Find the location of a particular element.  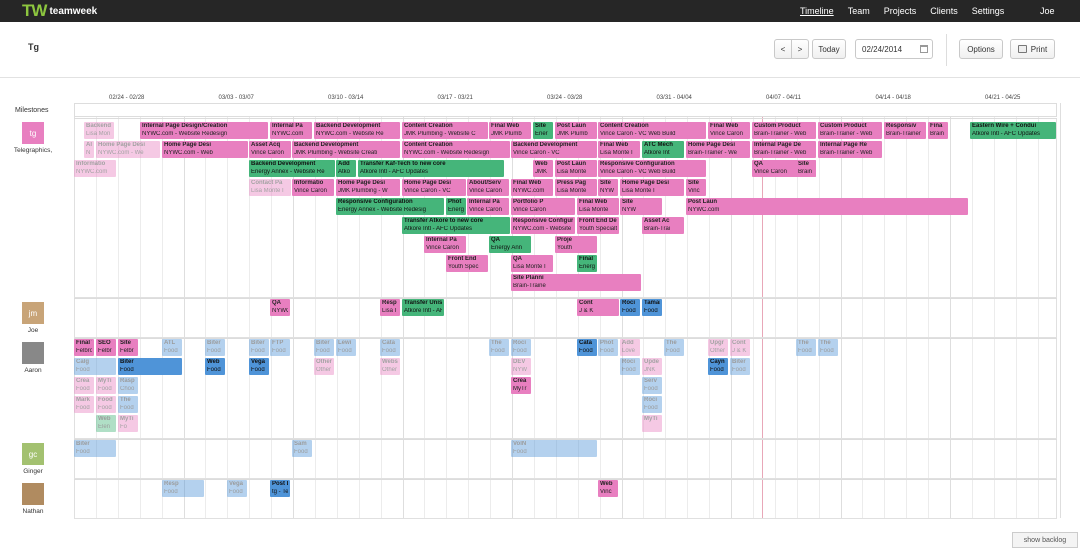

task-block: Custom Product Brain-Trainer - Web is located at coordinates (850, 130).